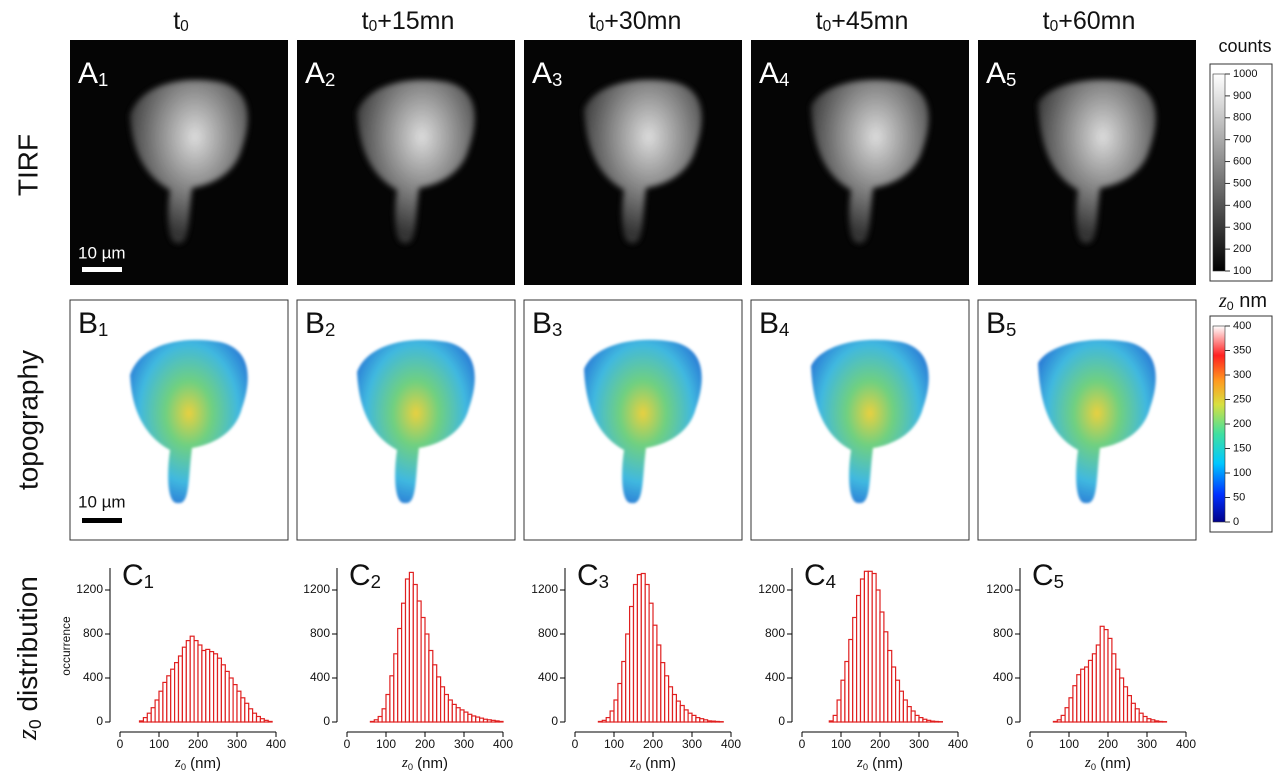 The image size is (1285, 778). What do you see at coordinates (102, 269) in the screenshot?
I see `scale-bar` at bounding box center [102, 269].